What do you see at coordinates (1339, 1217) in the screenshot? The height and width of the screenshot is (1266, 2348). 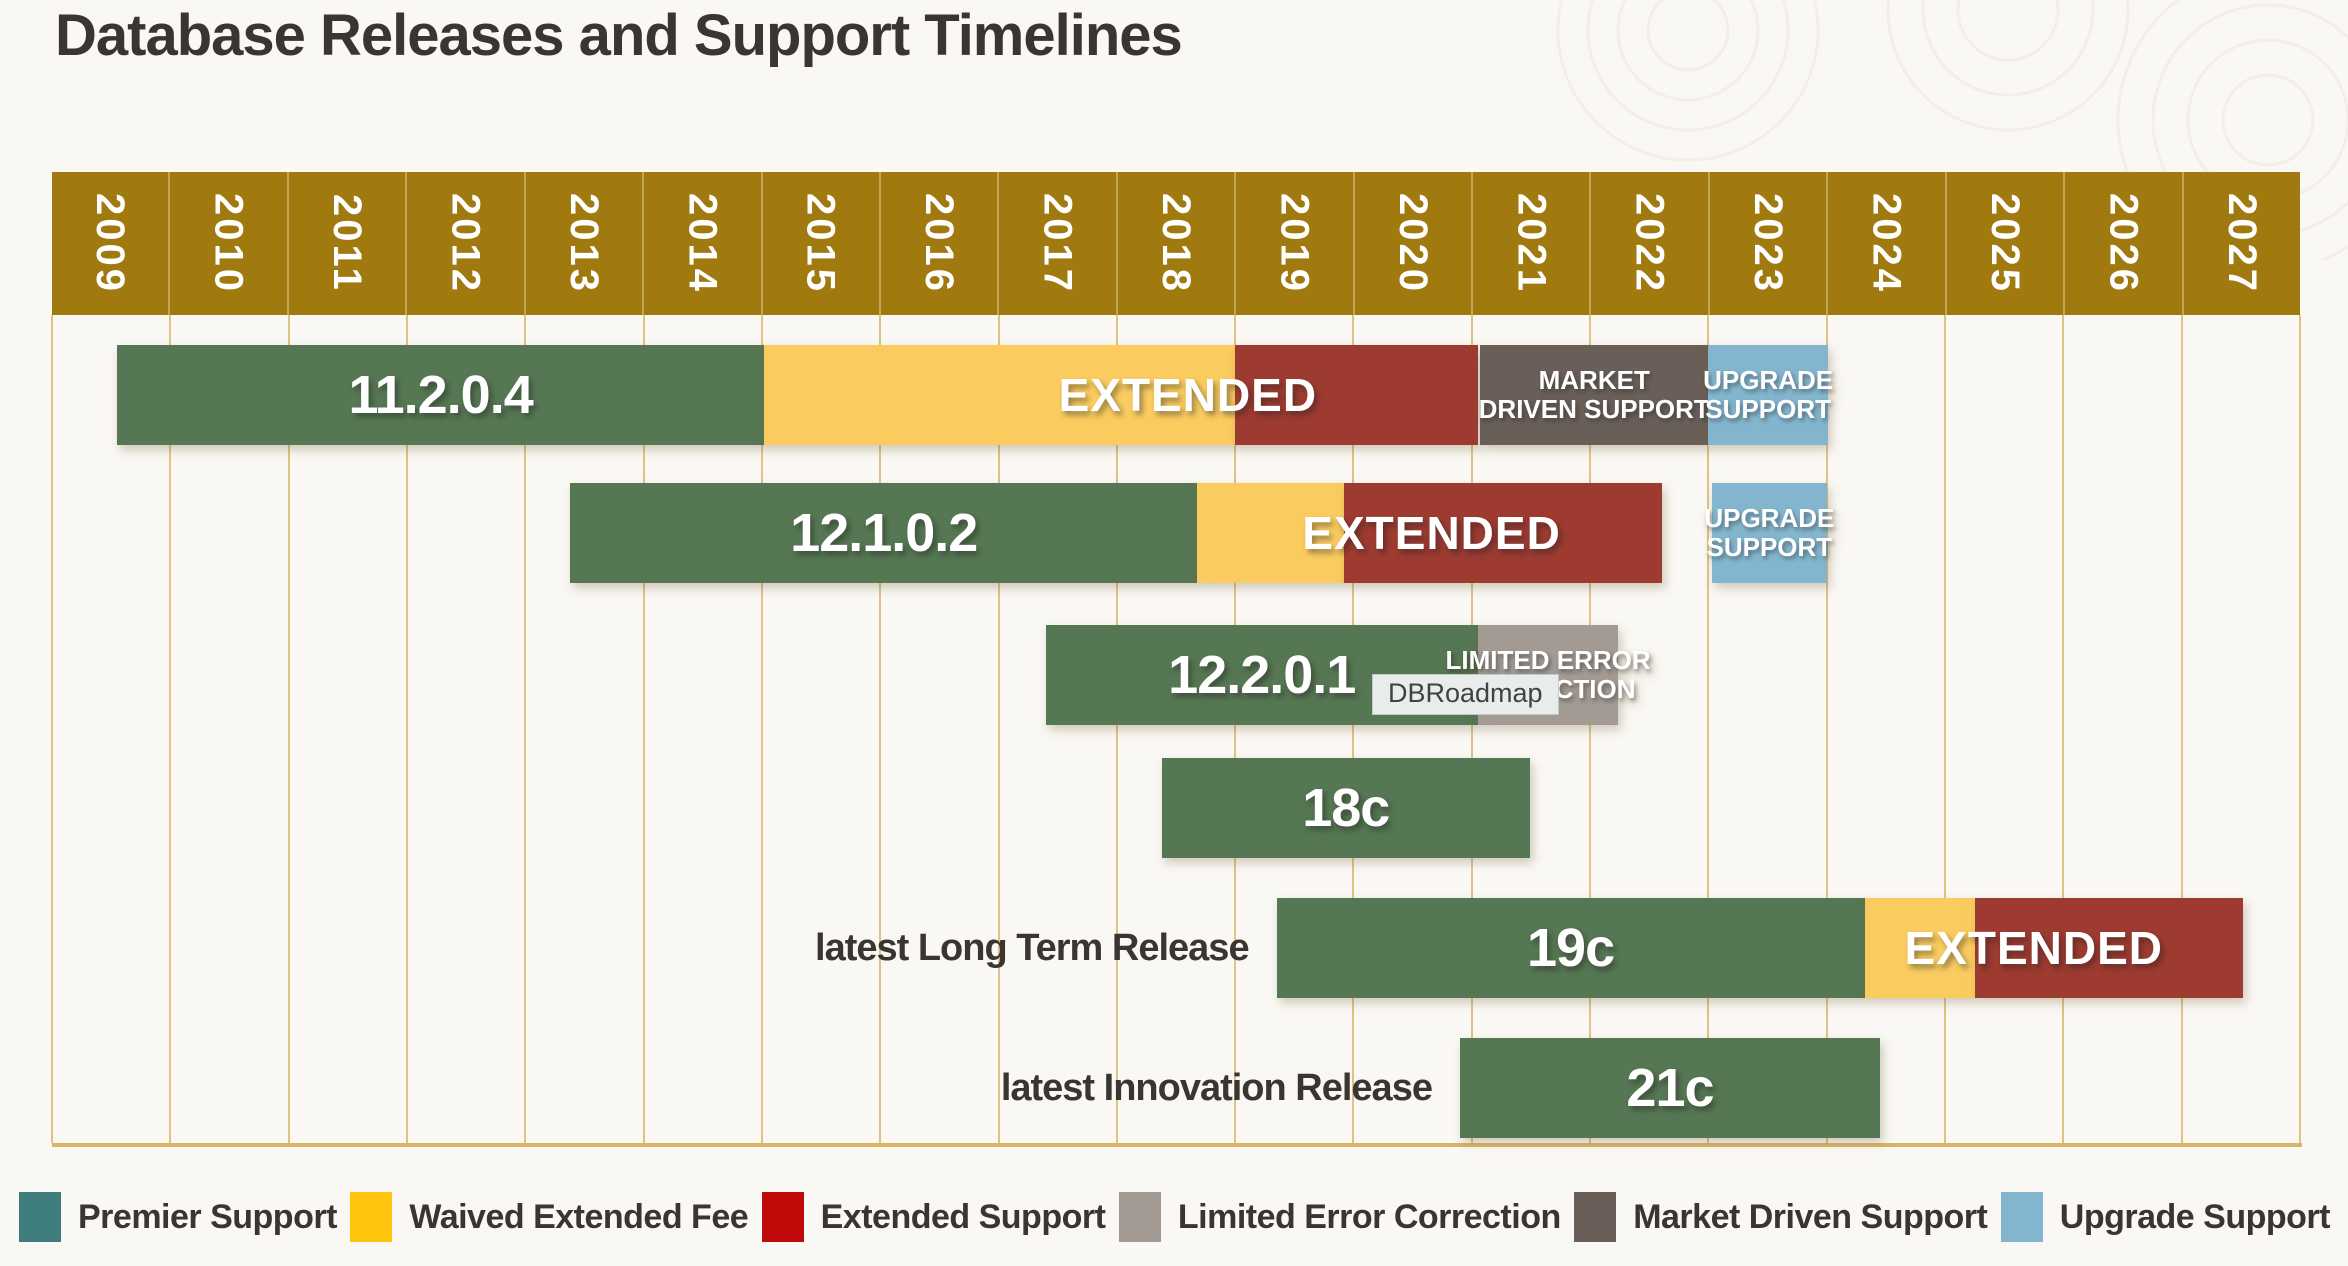 I see `legend-item-limited: Limited Error Correction` at bounding box center [1339, 1217].